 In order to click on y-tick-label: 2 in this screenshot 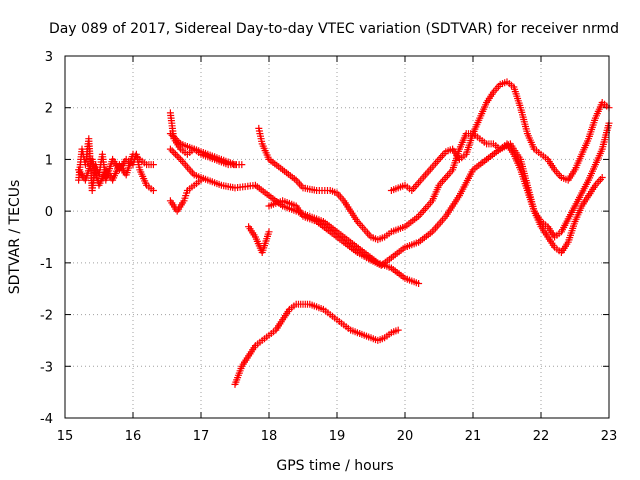, I will do `click(49, 109)`.